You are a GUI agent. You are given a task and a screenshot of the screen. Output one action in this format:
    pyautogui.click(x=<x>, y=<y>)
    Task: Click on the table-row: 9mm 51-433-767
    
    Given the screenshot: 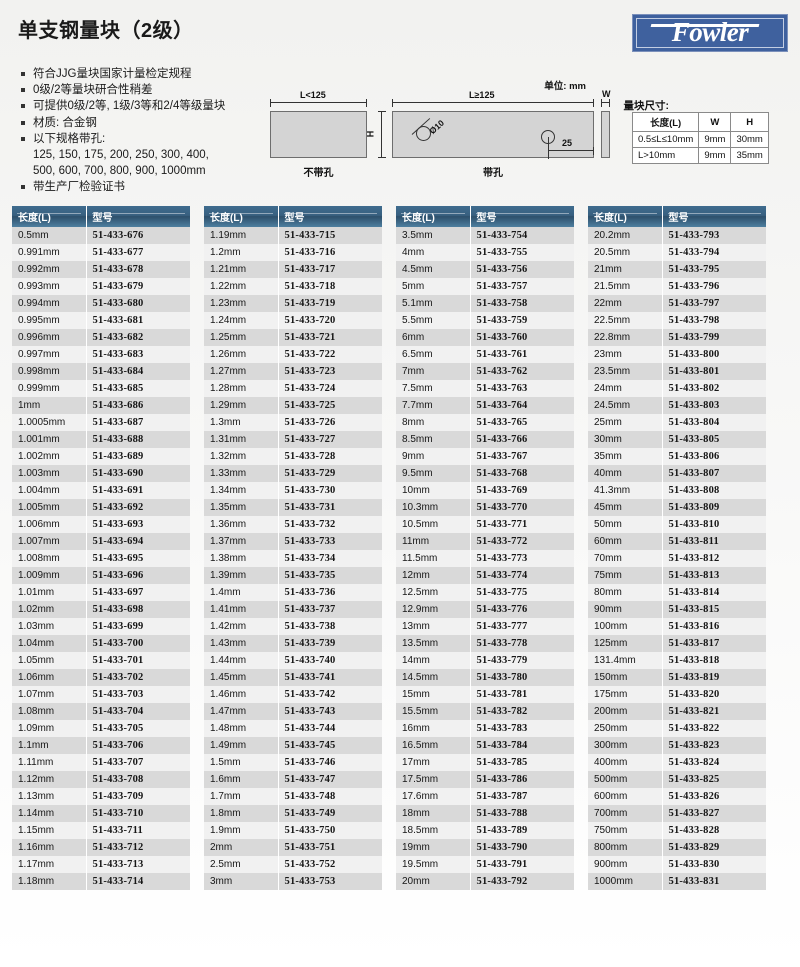 What is the action you would take?
    pyautogui.click(x=485, y=456)
    